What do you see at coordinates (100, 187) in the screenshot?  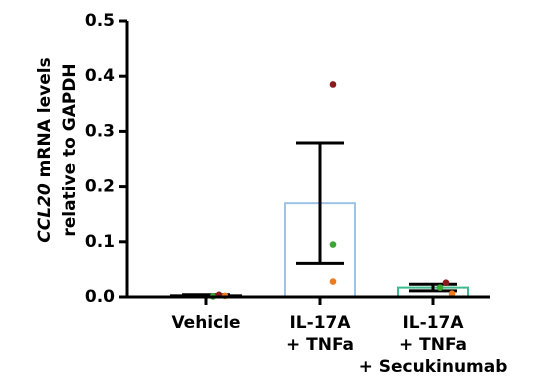 I see `y-tick-label: 0.2` at bounding box center [100, 187].